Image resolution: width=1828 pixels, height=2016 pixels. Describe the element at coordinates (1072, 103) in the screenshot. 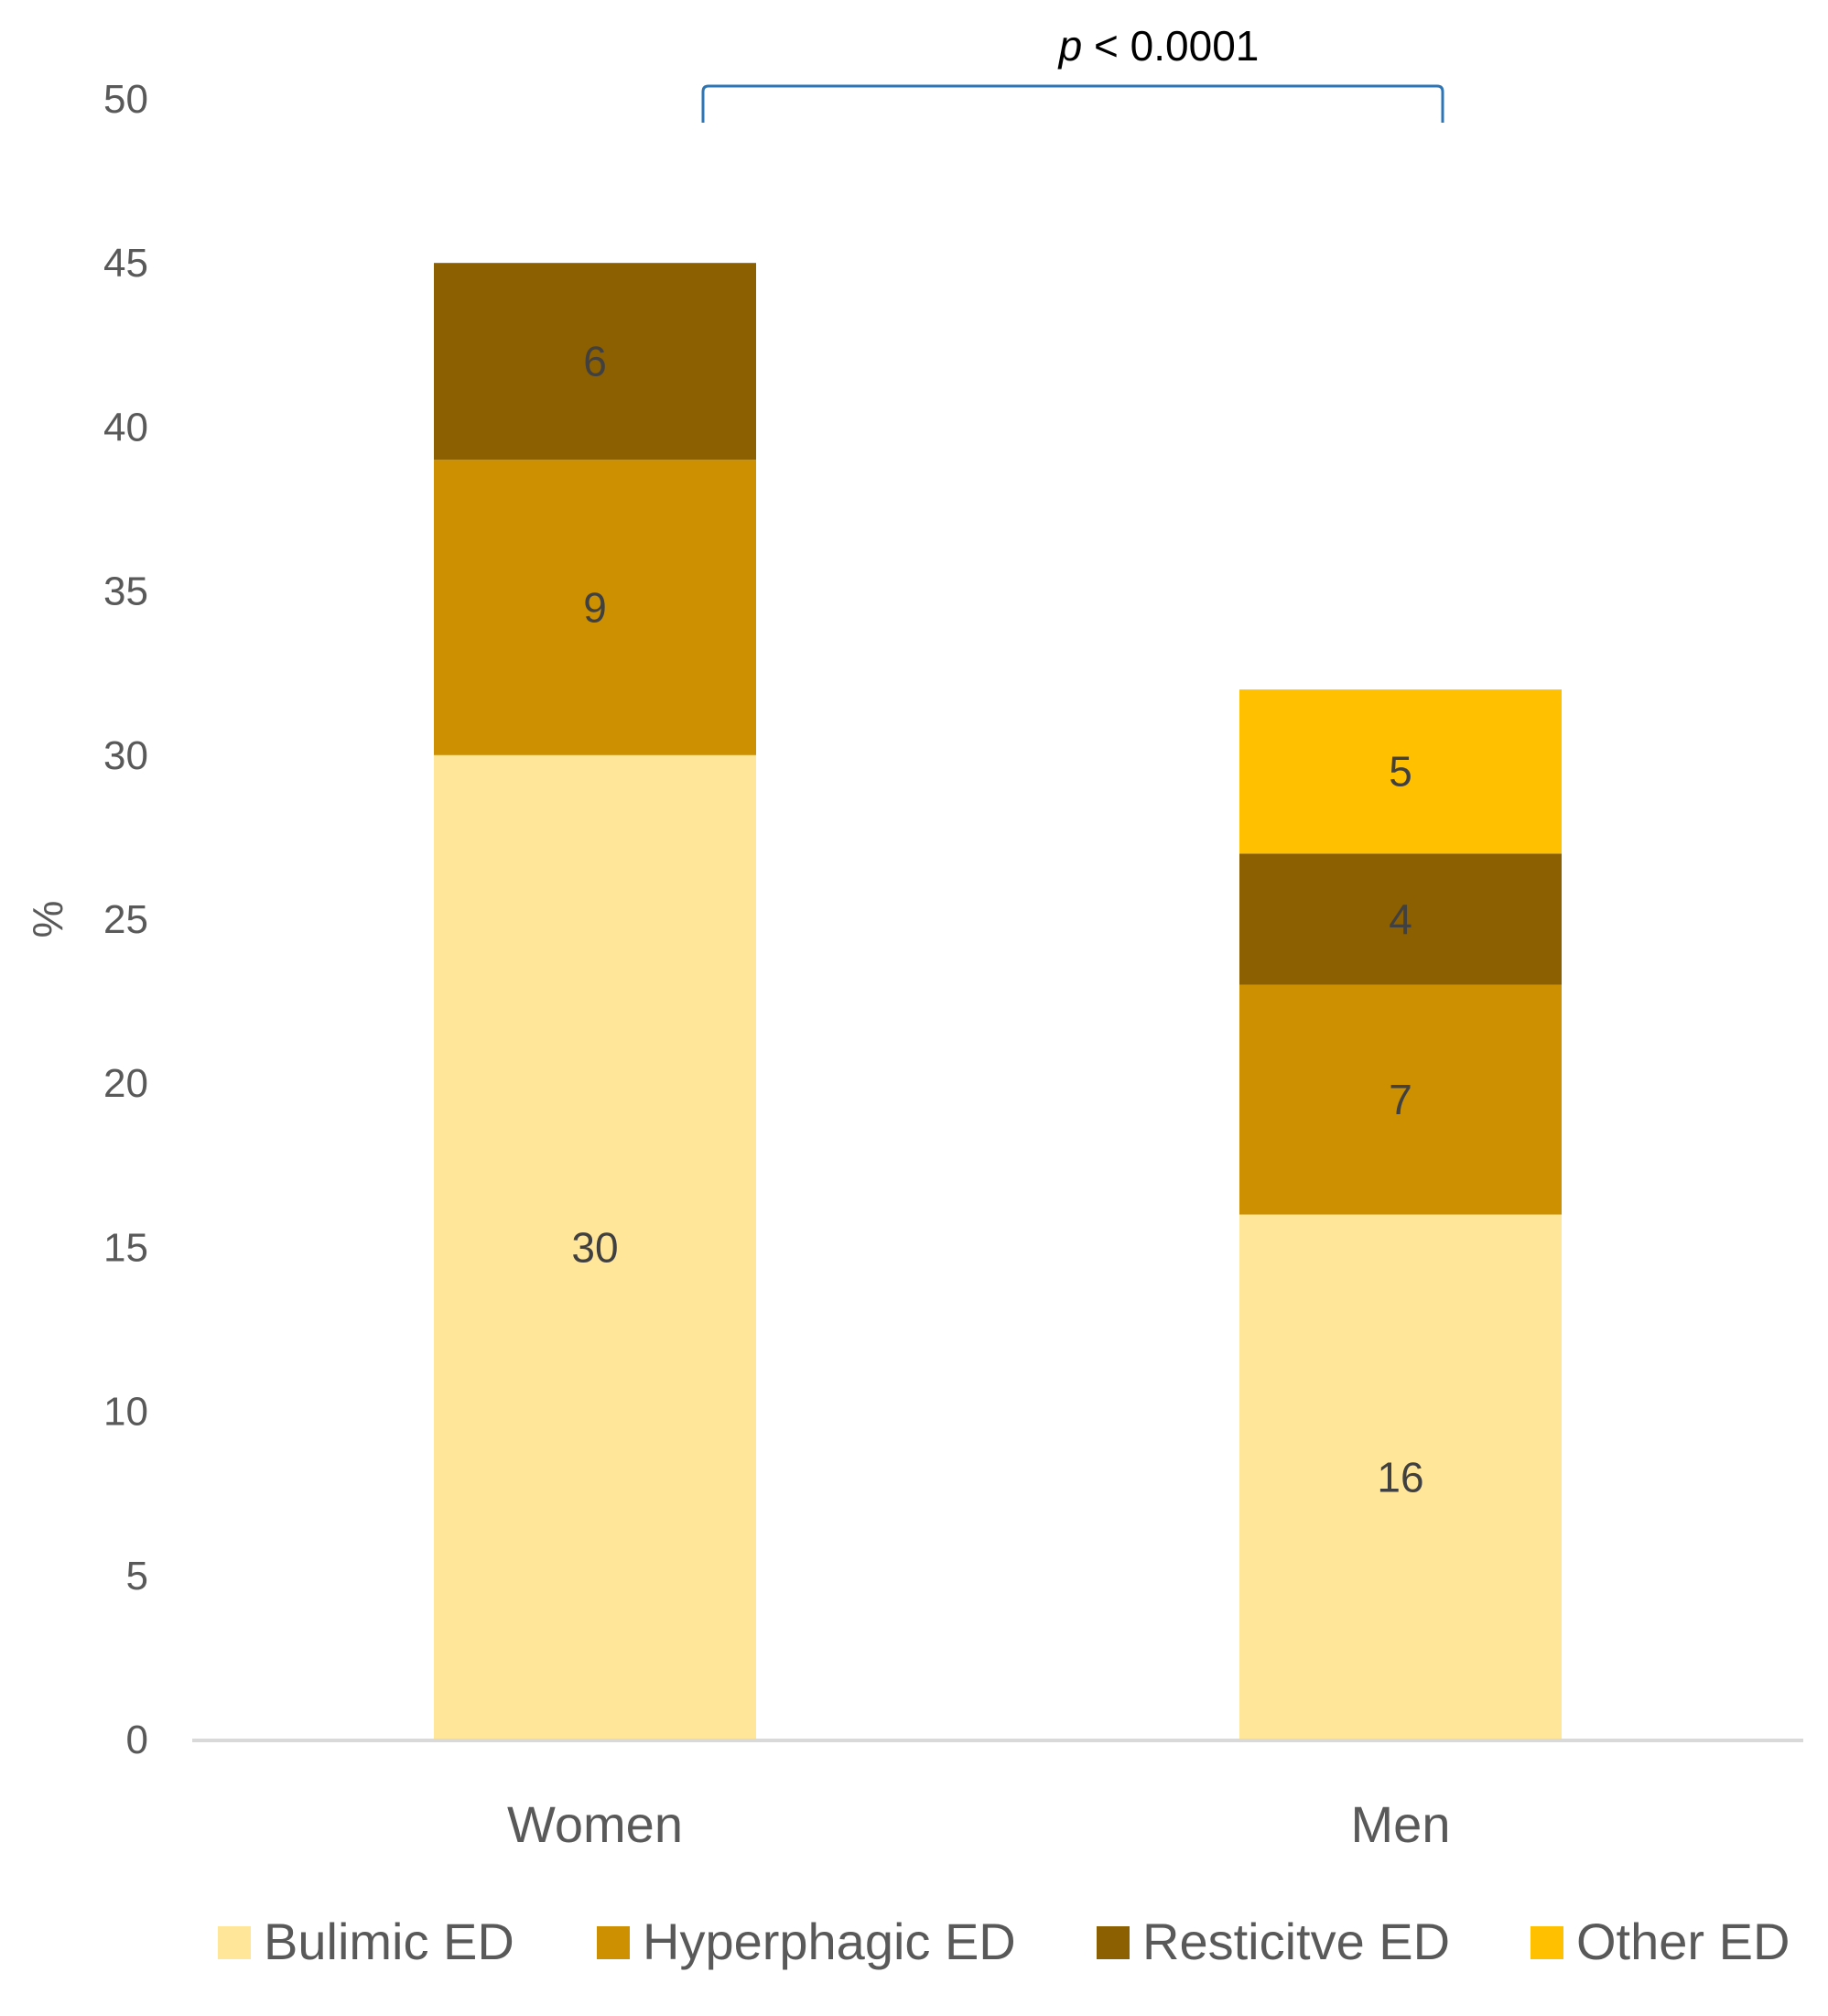

I see `significance-bracket` at that location.